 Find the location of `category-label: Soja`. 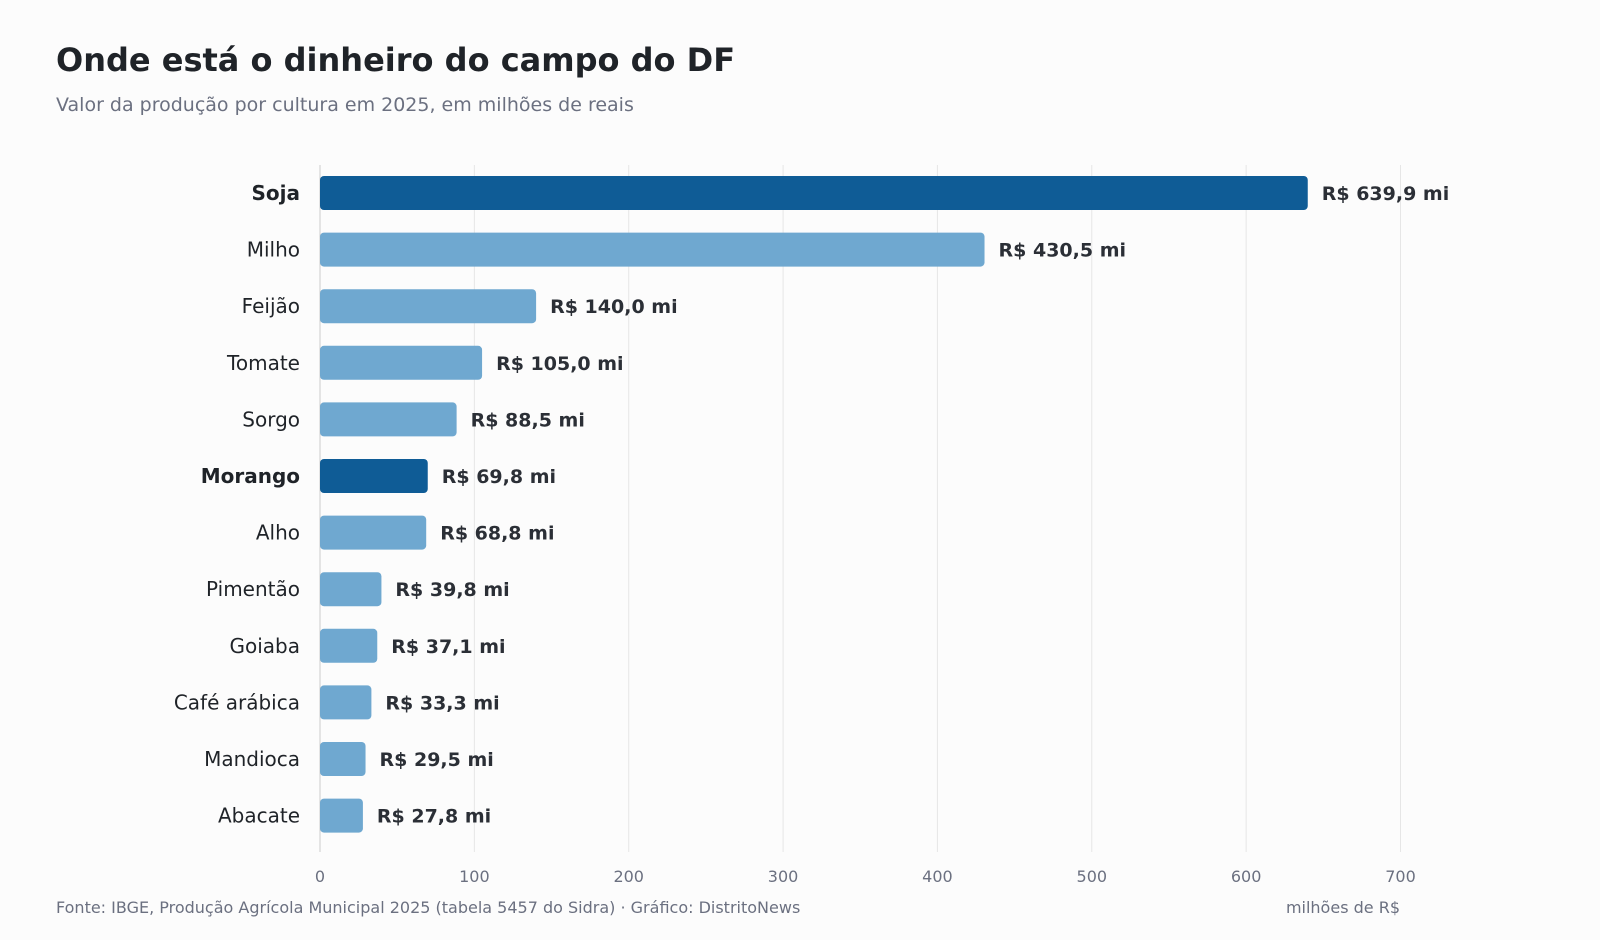

category-label: Soja is located at coordinates (276, 193).